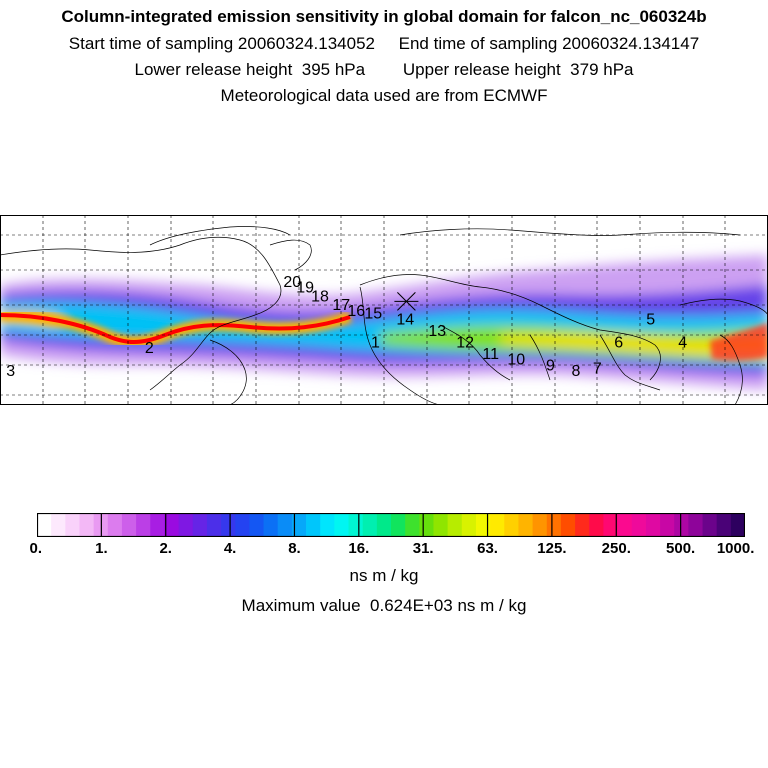  I want to click on plume-label-8: 8, so click(576, 371).